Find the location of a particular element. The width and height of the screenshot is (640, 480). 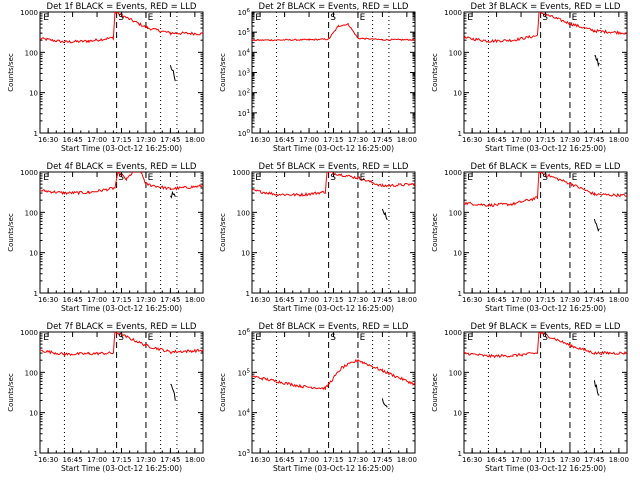

y-tick-label: 10⁵ is located at coordinates (244, 372).